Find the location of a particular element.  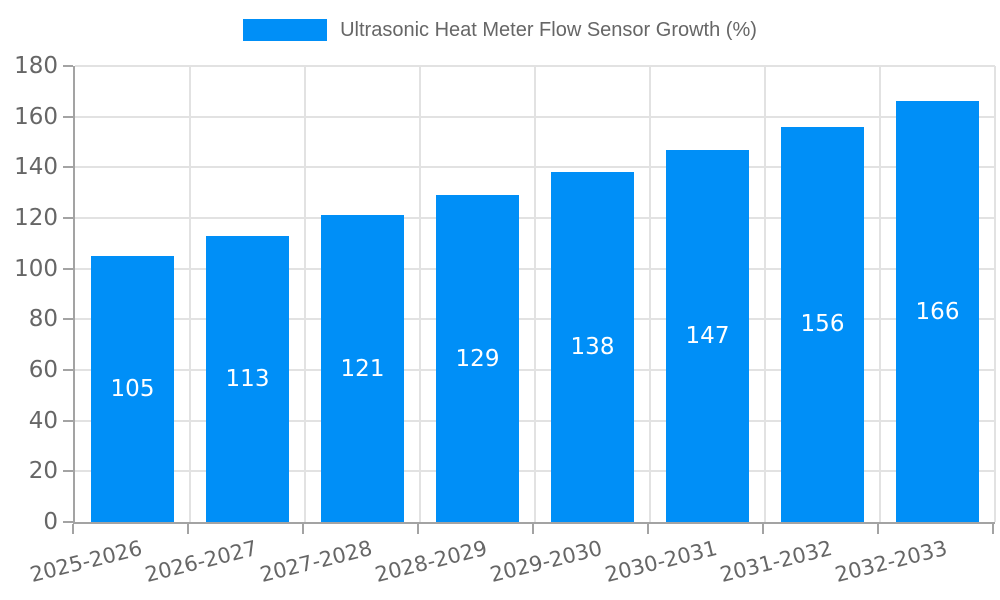

y-tick-label: 140 is located at coordinates (36, 167).